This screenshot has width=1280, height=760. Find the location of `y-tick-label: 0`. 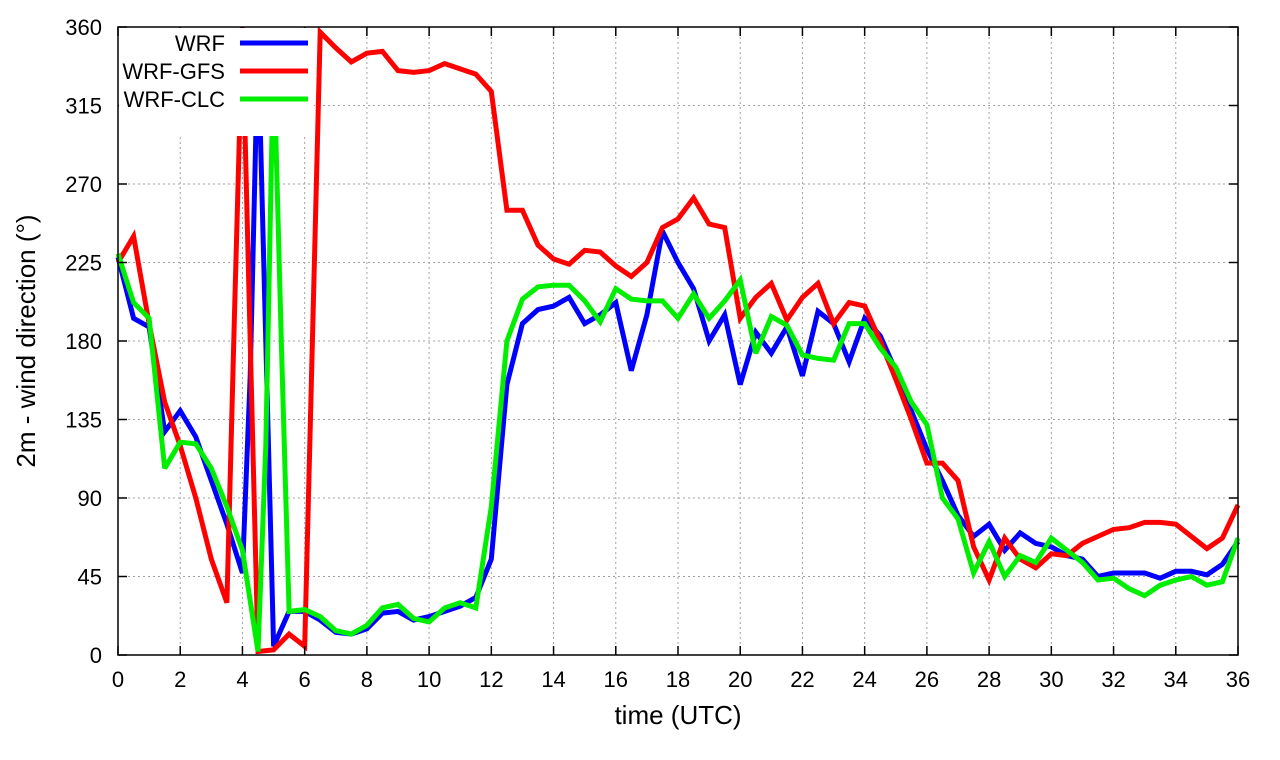

y-tick-label: 0 is located at coordinates (96, 655).